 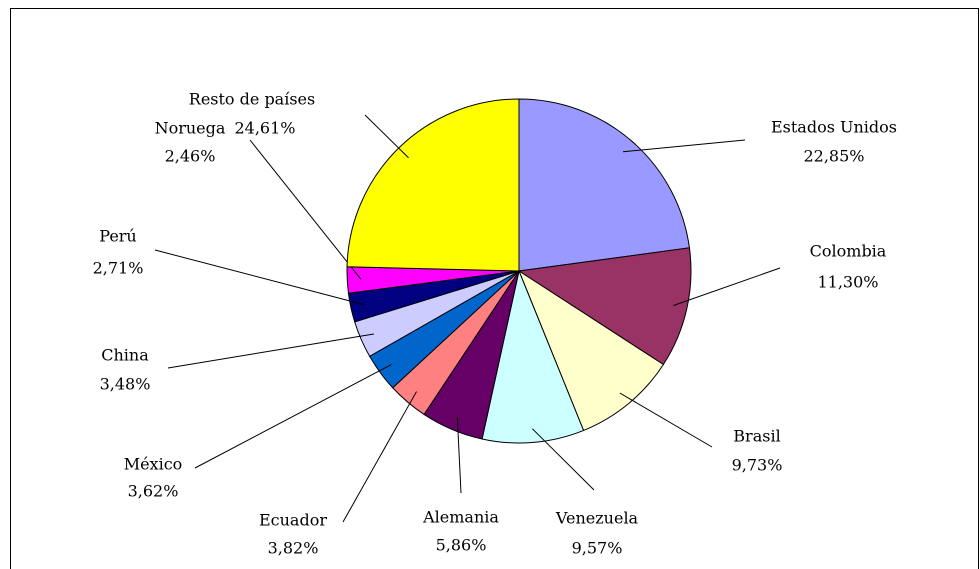 What do you see at coordinates (847, 282) in the screenshot?
I see `slice-value-label: 11,30%` at bounding box center [847, 282].